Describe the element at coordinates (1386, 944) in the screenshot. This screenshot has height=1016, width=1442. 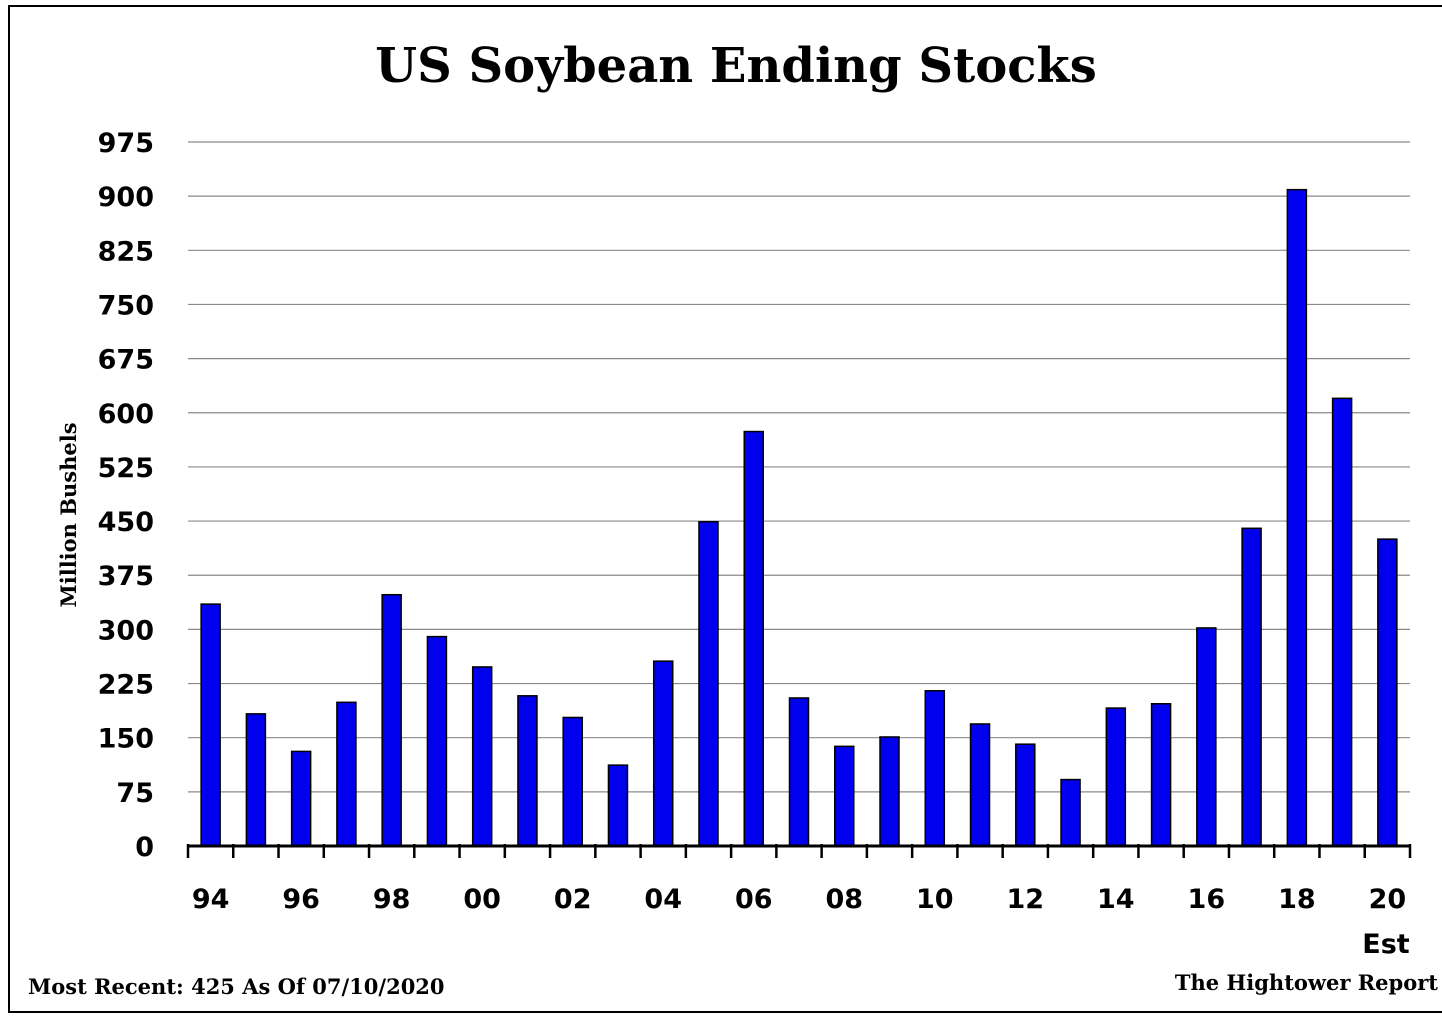
I see `x-axis-est-label: Est` at that location.